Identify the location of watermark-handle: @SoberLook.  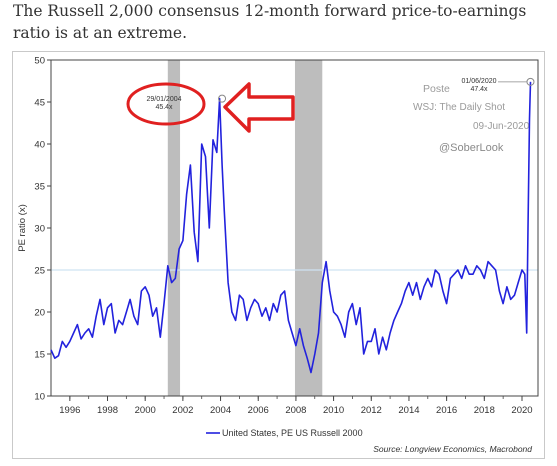
(471, 148).